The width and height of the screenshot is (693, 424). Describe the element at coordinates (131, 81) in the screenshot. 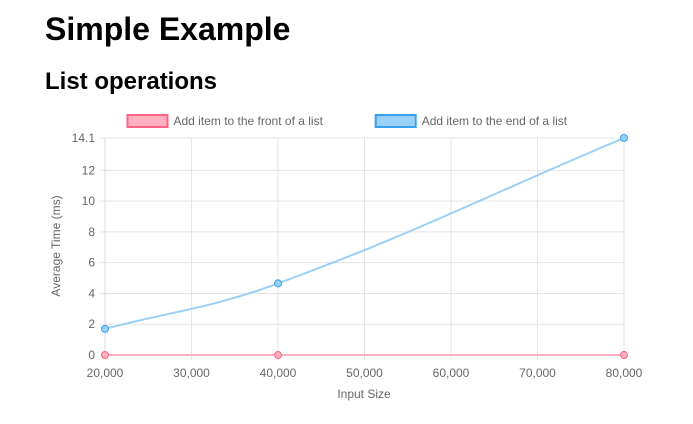

I see `section-title: List operations` at that location.